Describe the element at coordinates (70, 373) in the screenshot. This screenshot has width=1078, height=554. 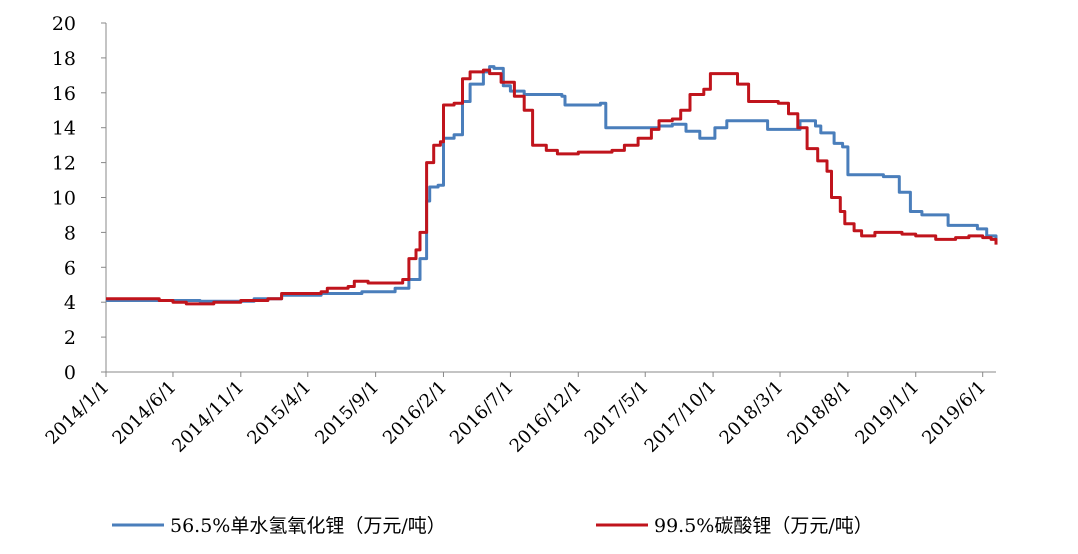
I see `y-tick-label: 0` at that location.